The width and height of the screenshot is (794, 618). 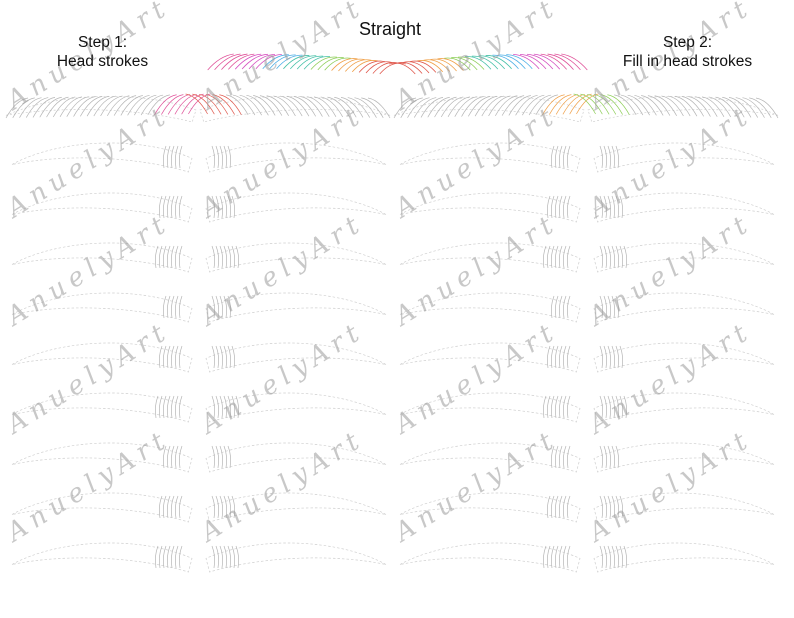 I want to click on example-brow-right, so click(x=488, y=64).